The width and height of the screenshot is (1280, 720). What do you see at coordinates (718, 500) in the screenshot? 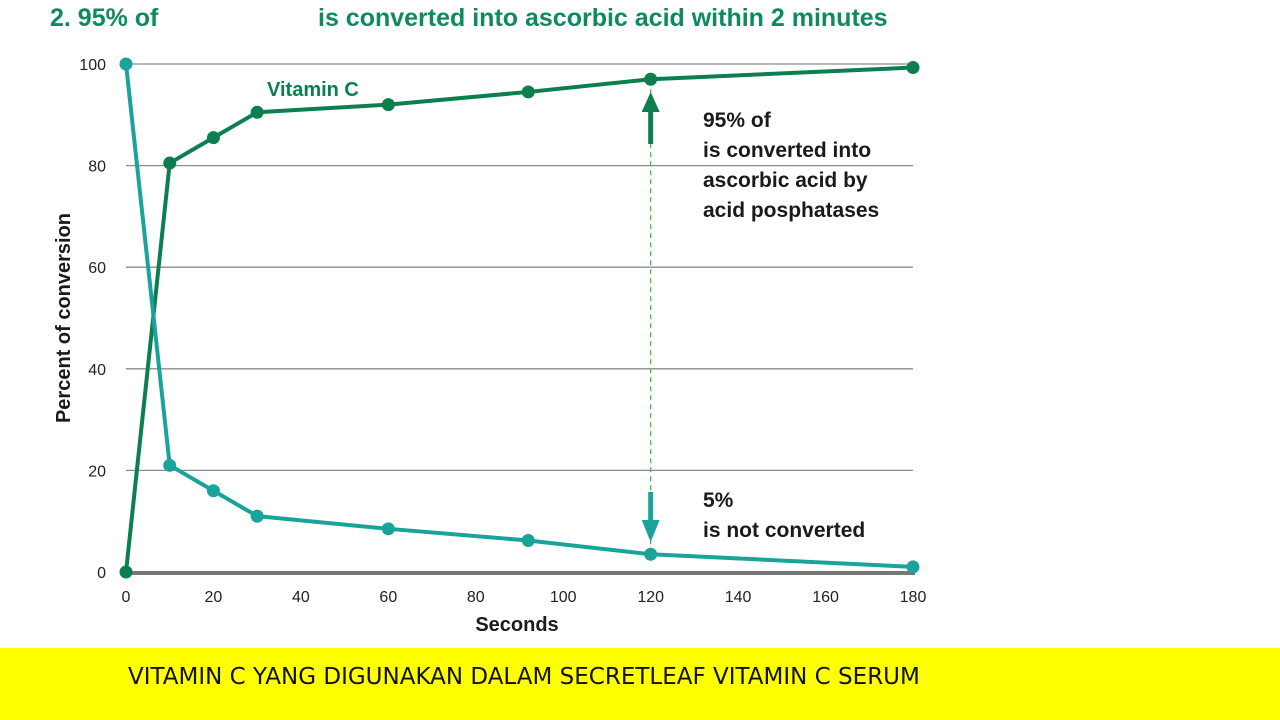
I see `annotation-bottom-line-1: 5%` at bounding box center [718, 500].